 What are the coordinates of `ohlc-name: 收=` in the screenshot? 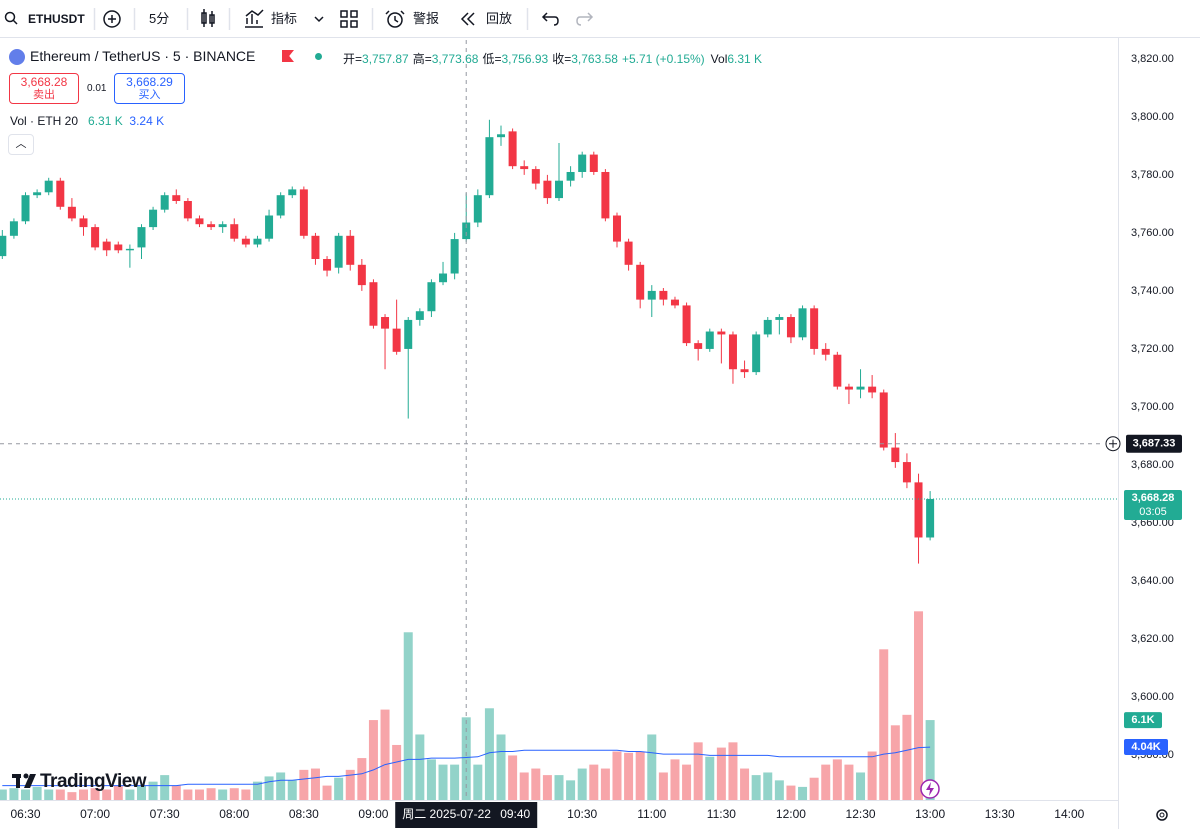 It's located at (562, 59).